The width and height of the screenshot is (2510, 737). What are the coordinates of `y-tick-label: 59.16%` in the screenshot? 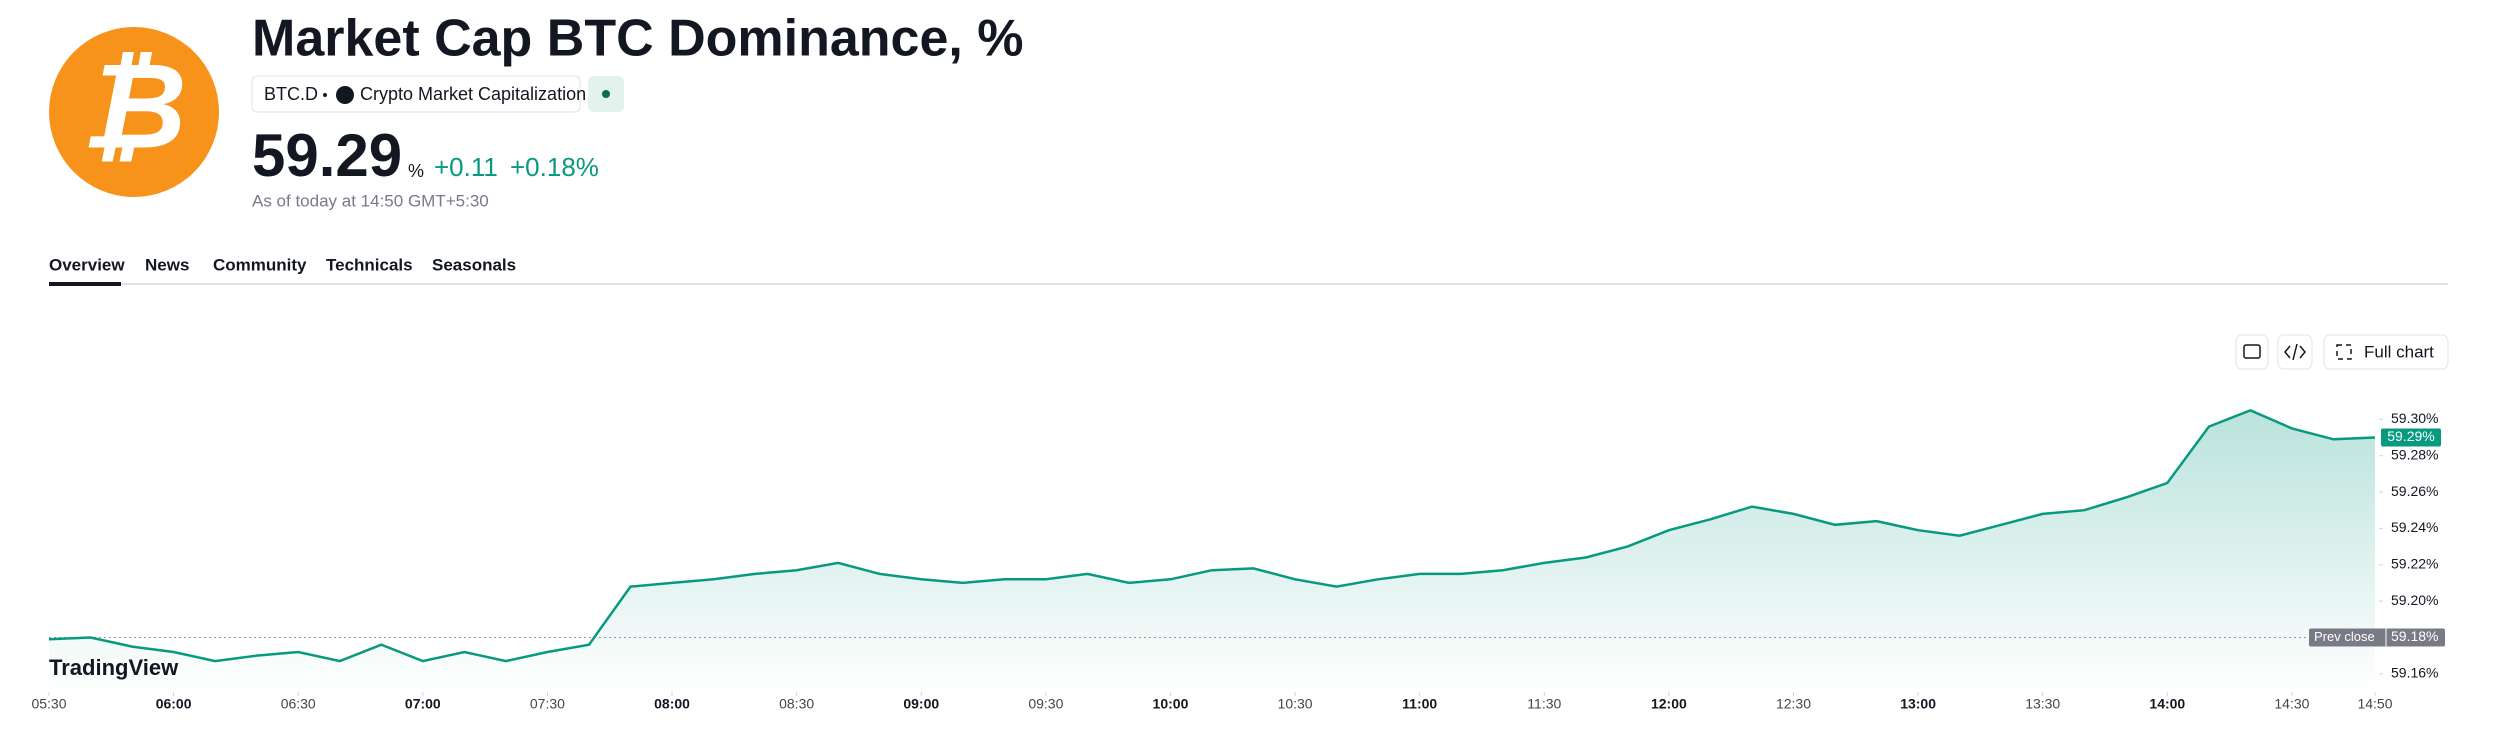 It's located at (2414, 673).